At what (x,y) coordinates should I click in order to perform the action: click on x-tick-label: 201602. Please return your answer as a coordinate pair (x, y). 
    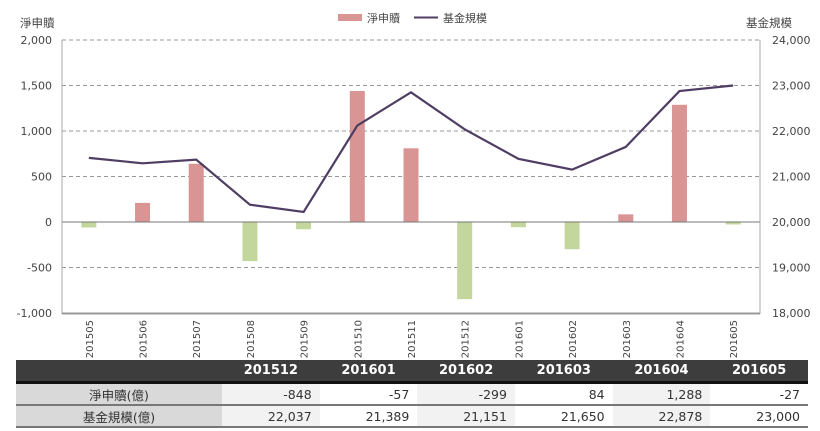
    Looking at the image, I should click on (573, 339).